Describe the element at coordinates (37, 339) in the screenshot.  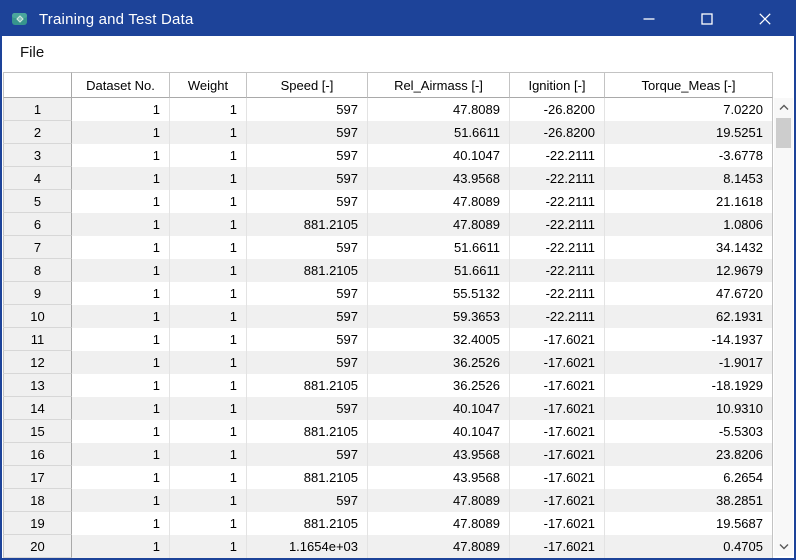
I see `row-header: 11` at that location.